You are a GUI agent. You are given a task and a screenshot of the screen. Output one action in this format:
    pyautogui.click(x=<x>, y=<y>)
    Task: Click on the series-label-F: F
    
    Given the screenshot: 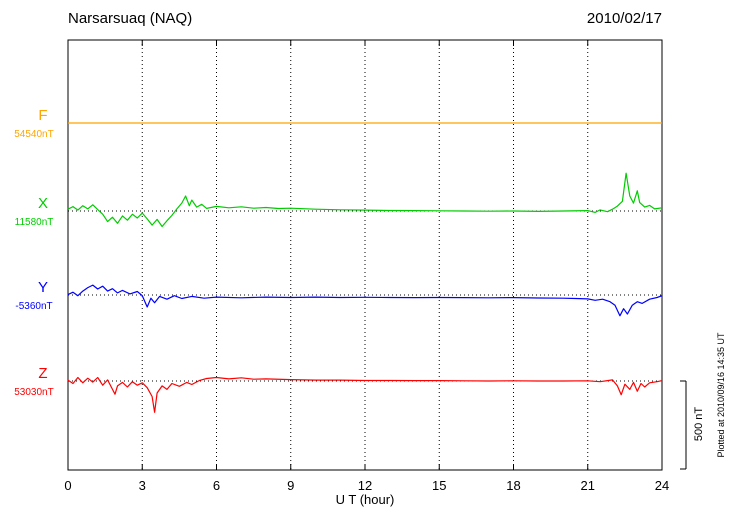 What is the action you would take?
    pyautogui.click(x=43, y=115)
    